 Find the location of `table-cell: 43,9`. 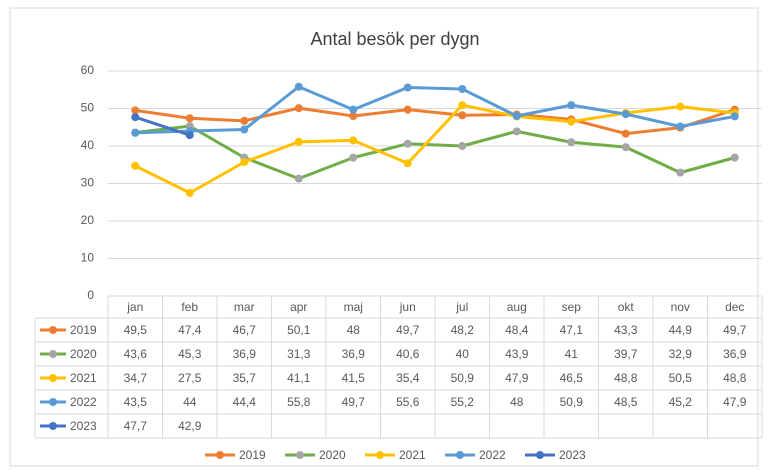

table-cell: 43,9 is located at coordinates (517, 354).